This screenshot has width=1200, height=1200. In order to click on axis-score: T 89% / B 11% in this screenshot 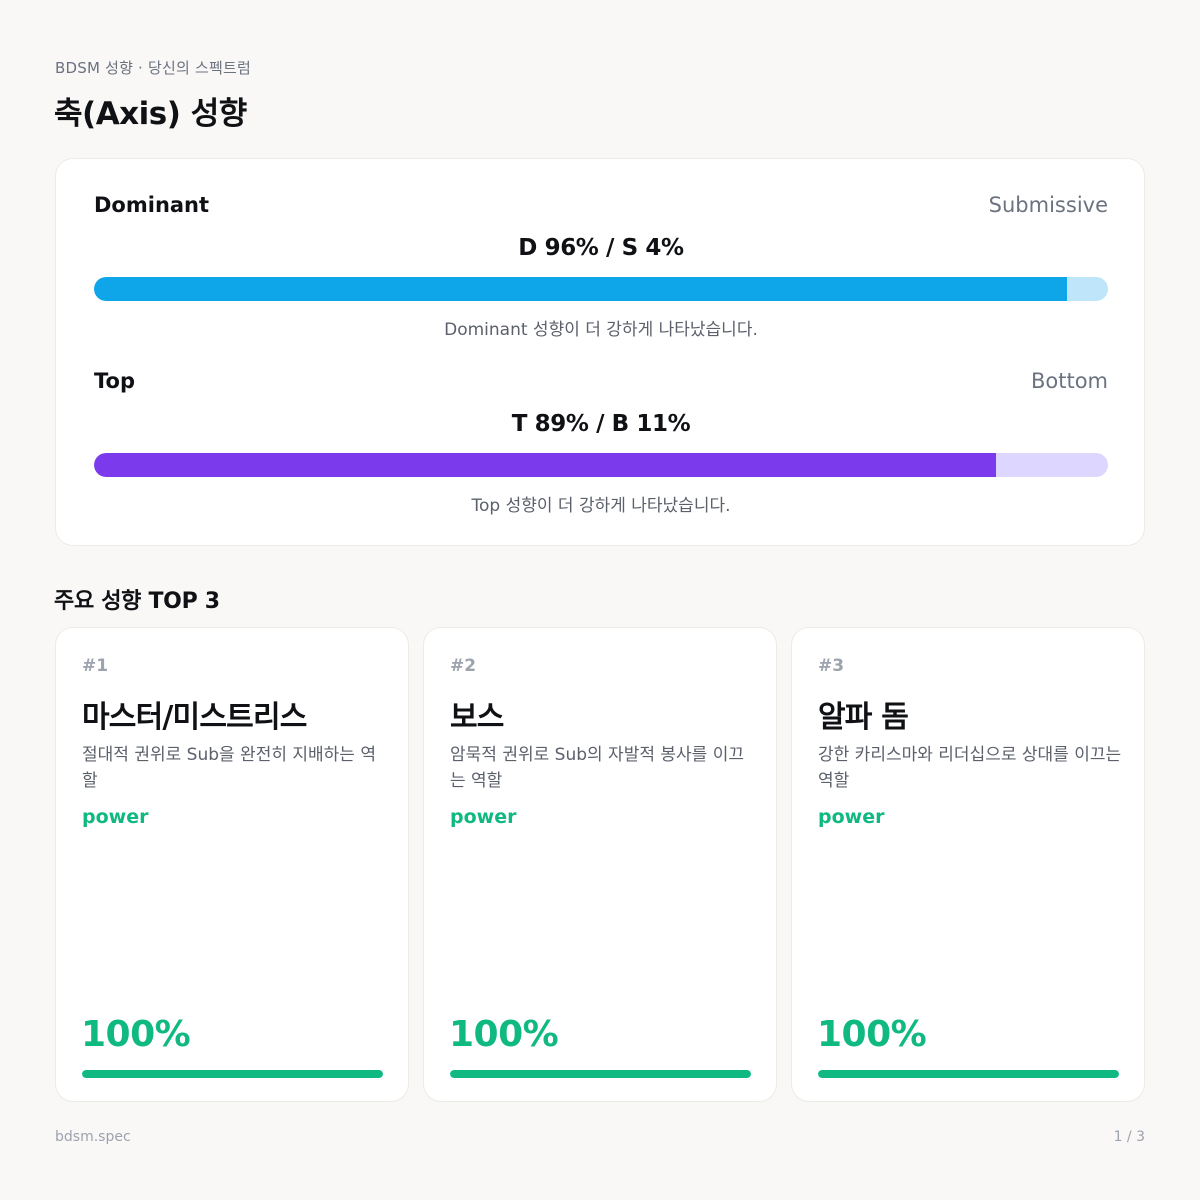, I will do `click(601, 424)`.